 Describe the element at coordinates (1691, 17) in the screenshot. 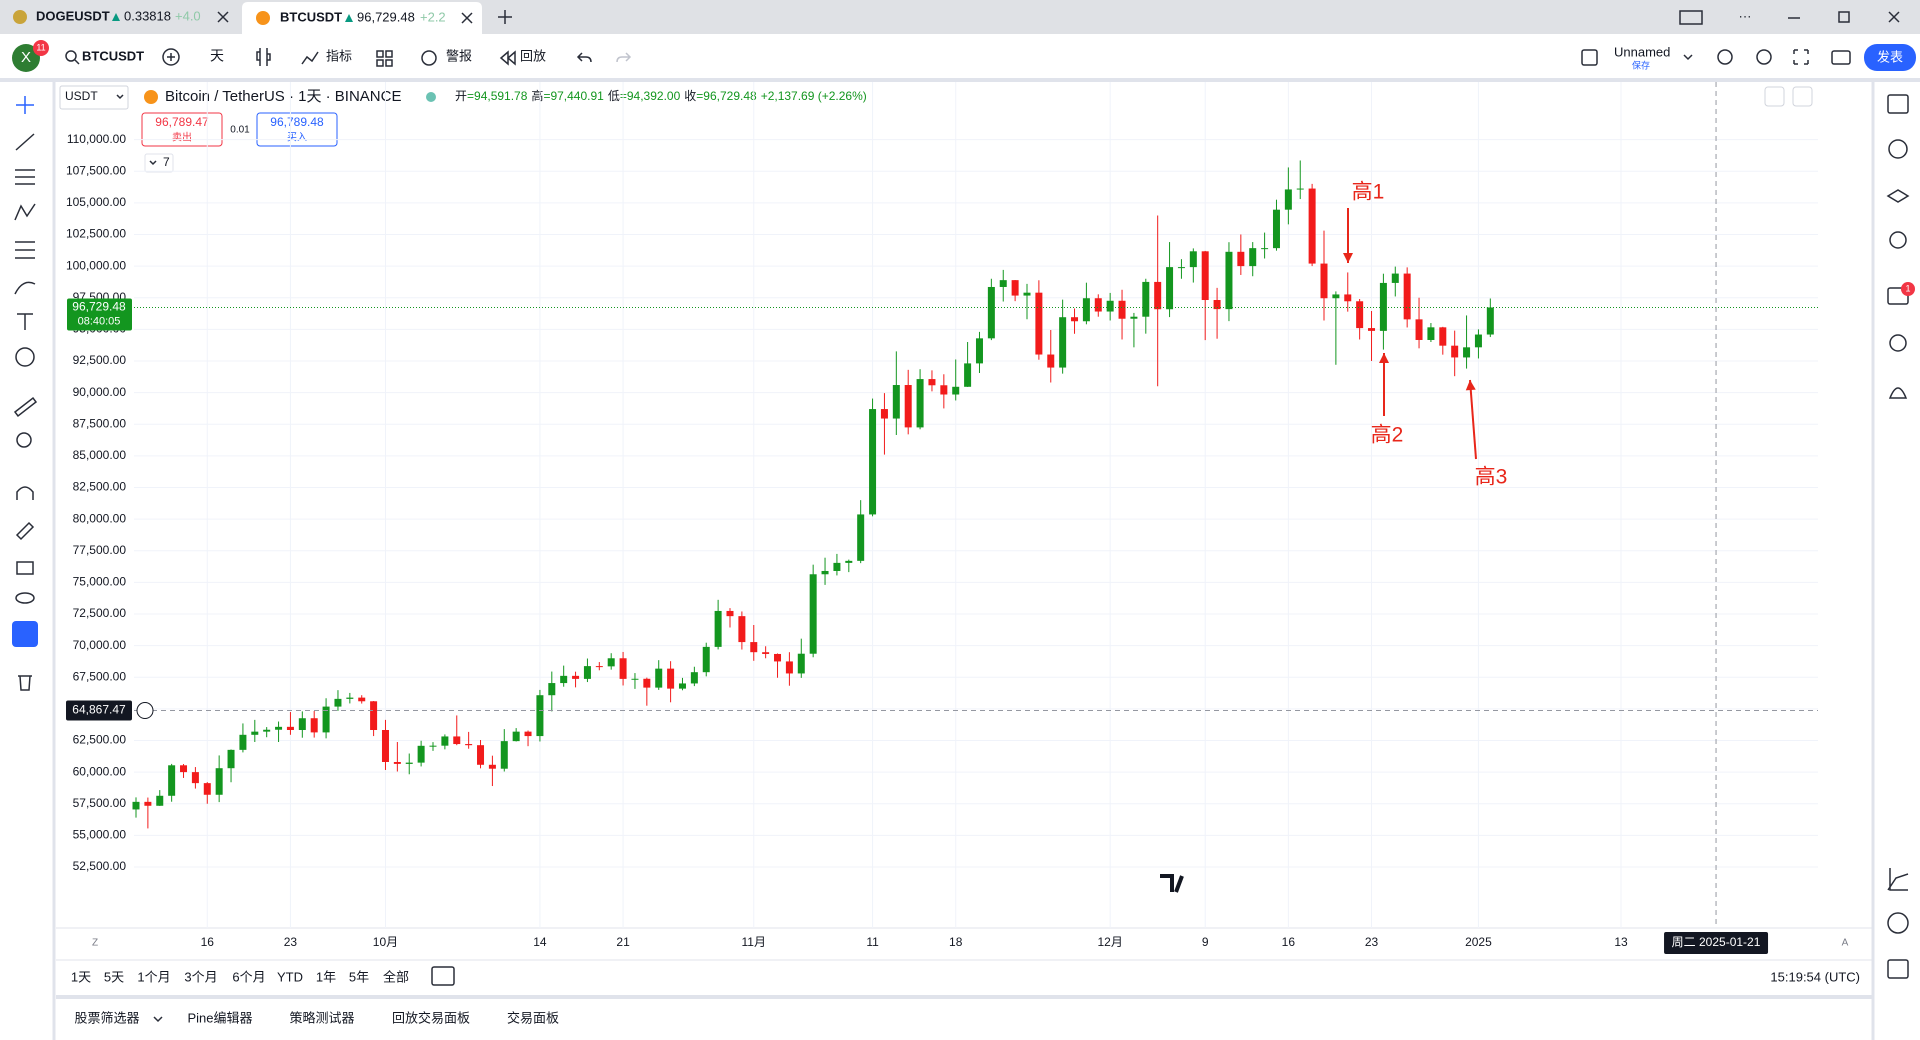

I see `cast-button` at that location.